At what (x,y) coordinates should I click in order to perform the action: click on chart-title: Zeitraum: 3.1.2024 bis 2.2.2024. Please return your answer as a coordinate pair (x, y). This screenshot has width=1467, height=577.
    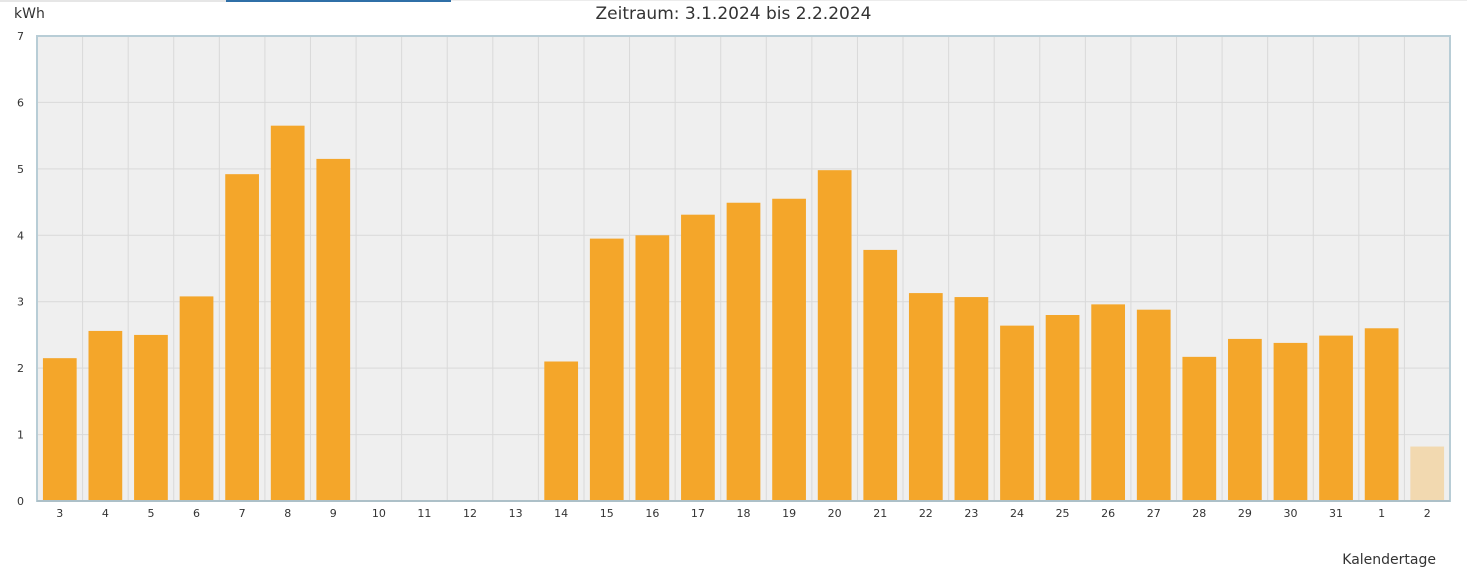
    Looking at the image, I should click on (733, 14).